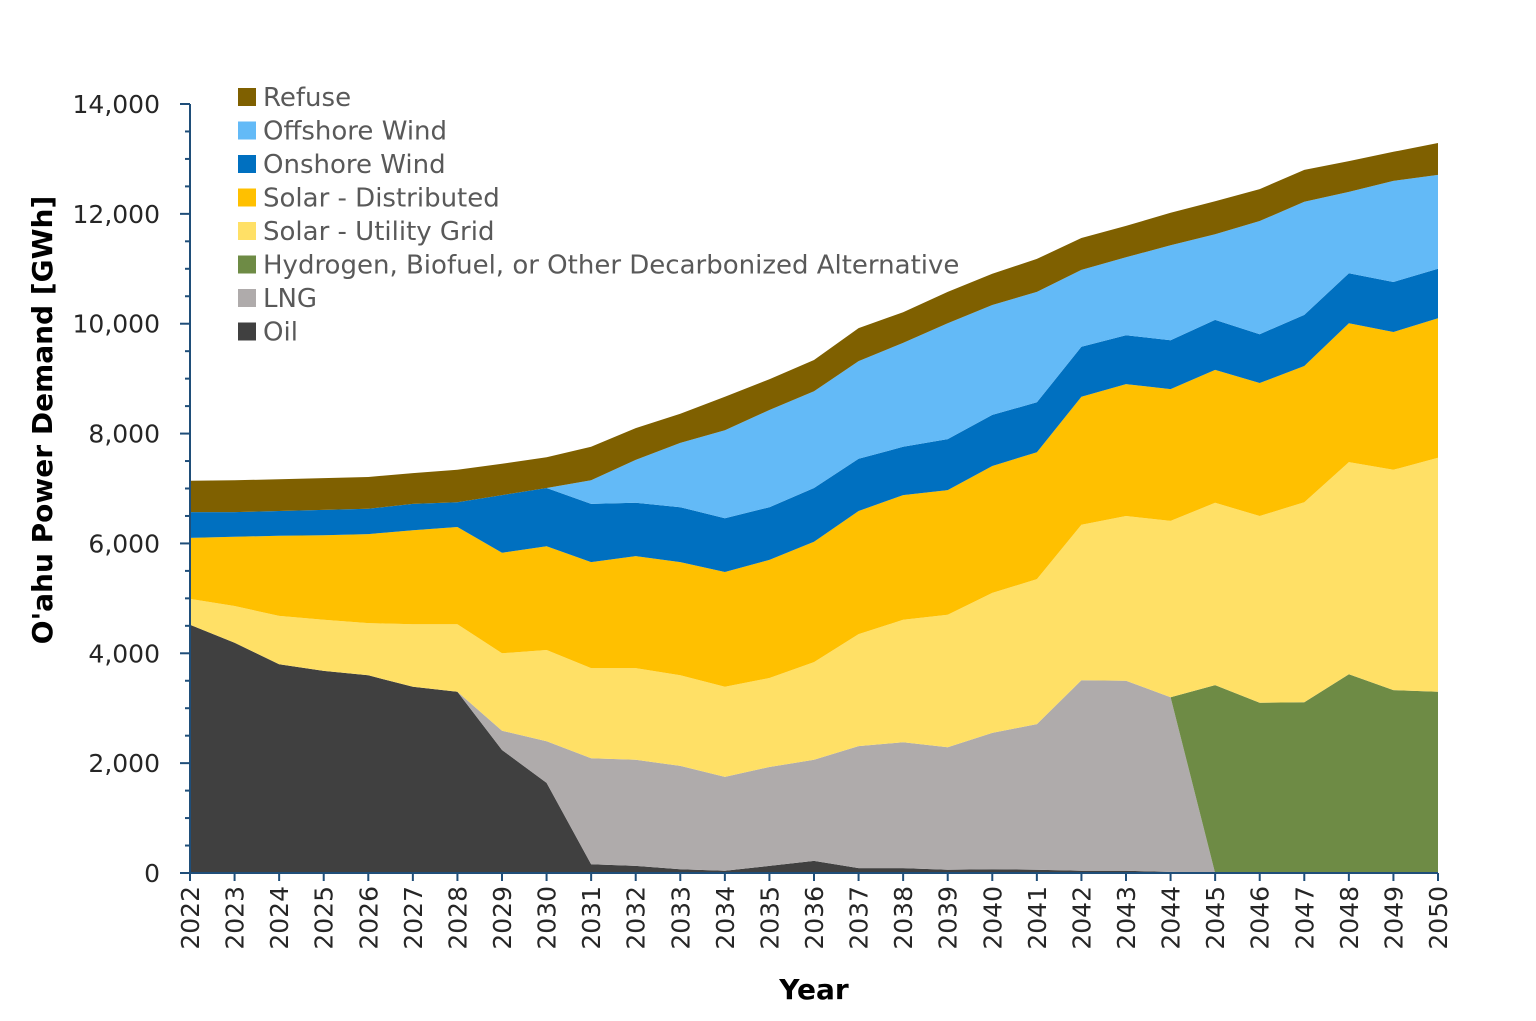 The height and width of the screenshot is (1021, 1536). I want to click on x-tick-label: 2043, so click(1126, 918).